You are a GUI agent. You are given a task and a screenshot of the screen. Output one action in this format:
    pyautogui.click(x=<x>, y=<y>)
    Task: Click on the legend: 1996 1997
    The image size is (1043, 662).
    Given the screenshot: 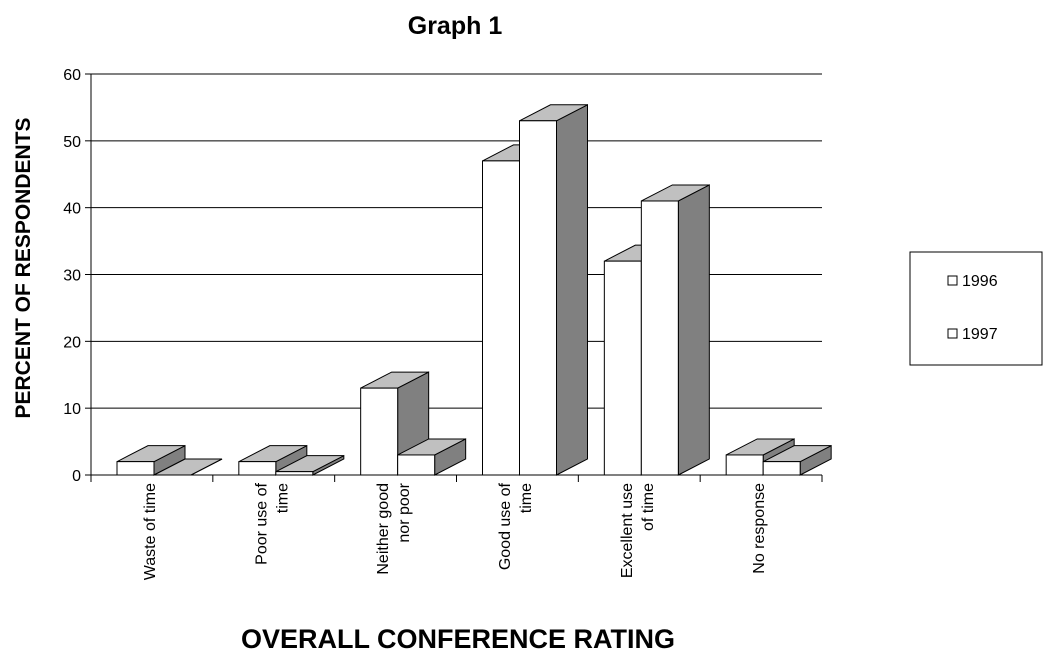 What is the action you would take?
    pyautogui.click(x=976, y=308)
    